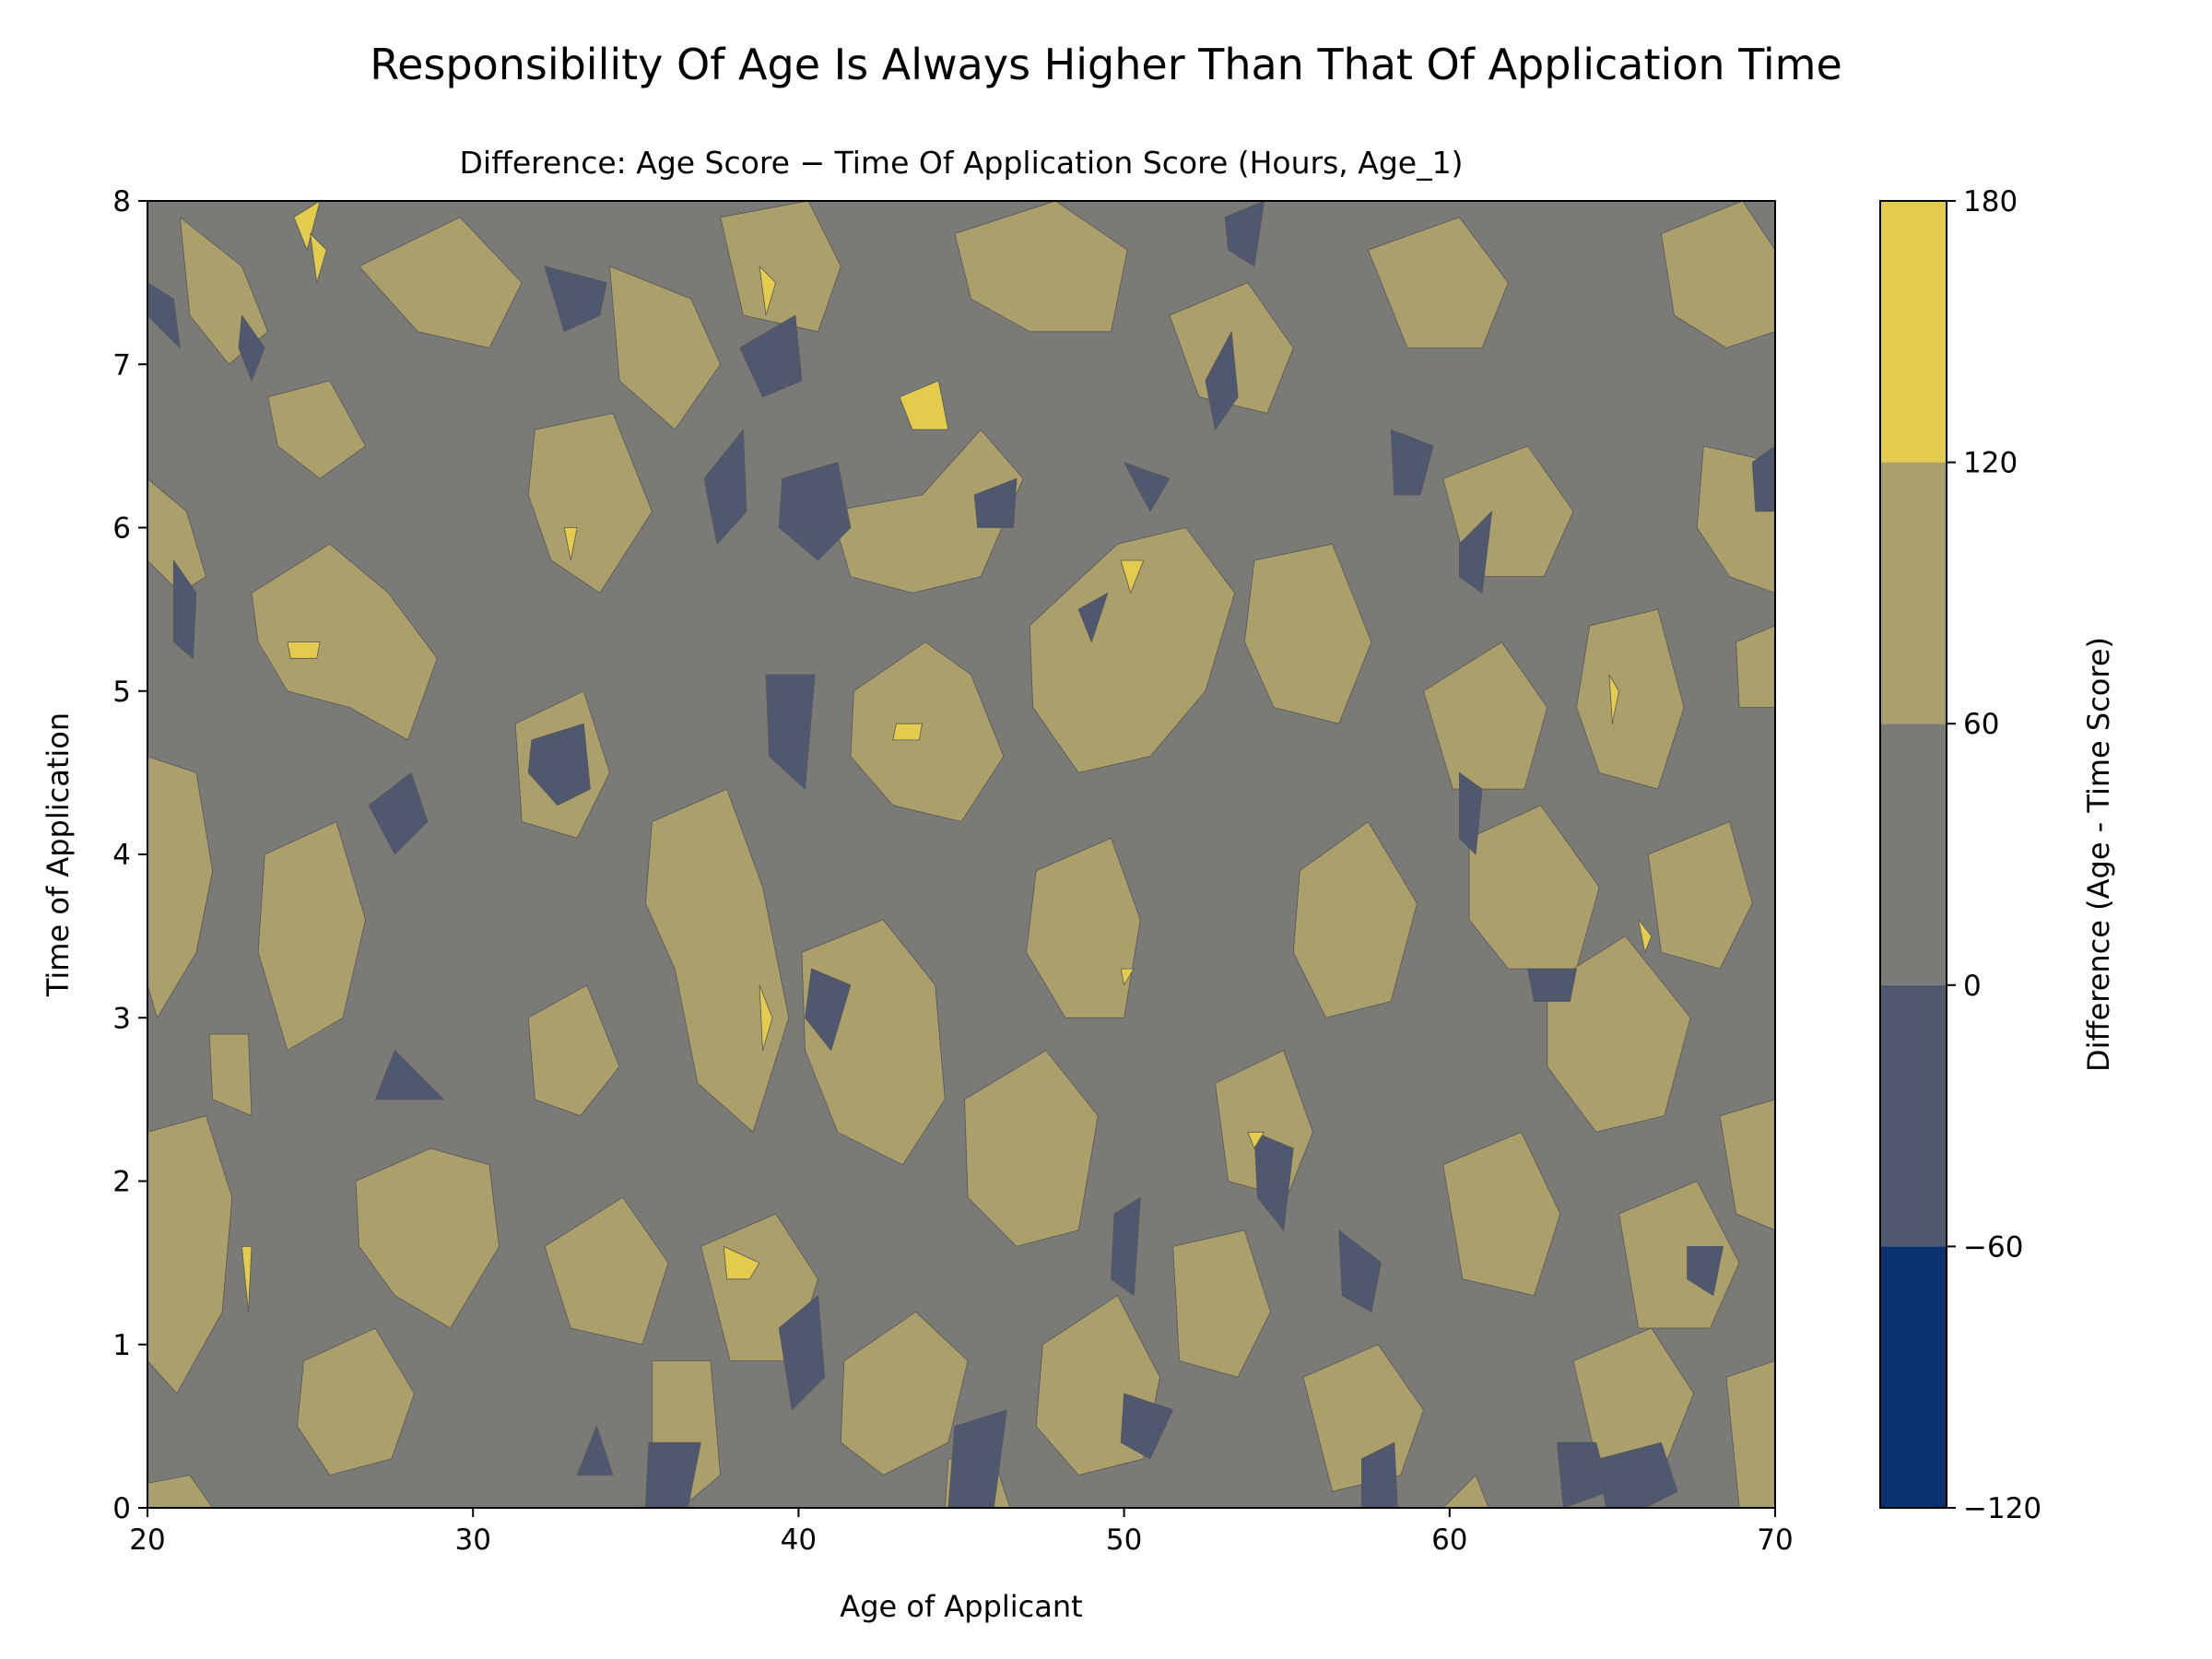 The image size is (2212, 1659). What do you see at coordinates (121, 201) in the screenshot?
I see `y-tick-label: 8` at bounding box center [121, 201].